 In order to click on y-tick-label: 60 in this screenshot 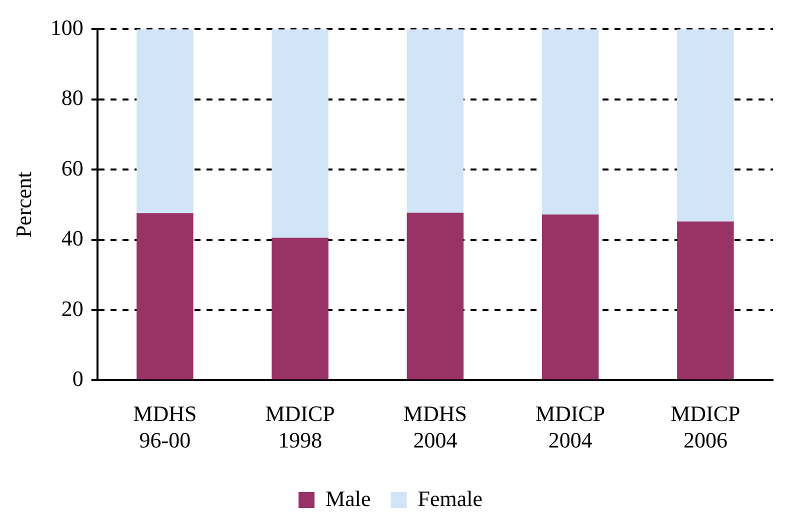, I will do `click(72, 167)`.